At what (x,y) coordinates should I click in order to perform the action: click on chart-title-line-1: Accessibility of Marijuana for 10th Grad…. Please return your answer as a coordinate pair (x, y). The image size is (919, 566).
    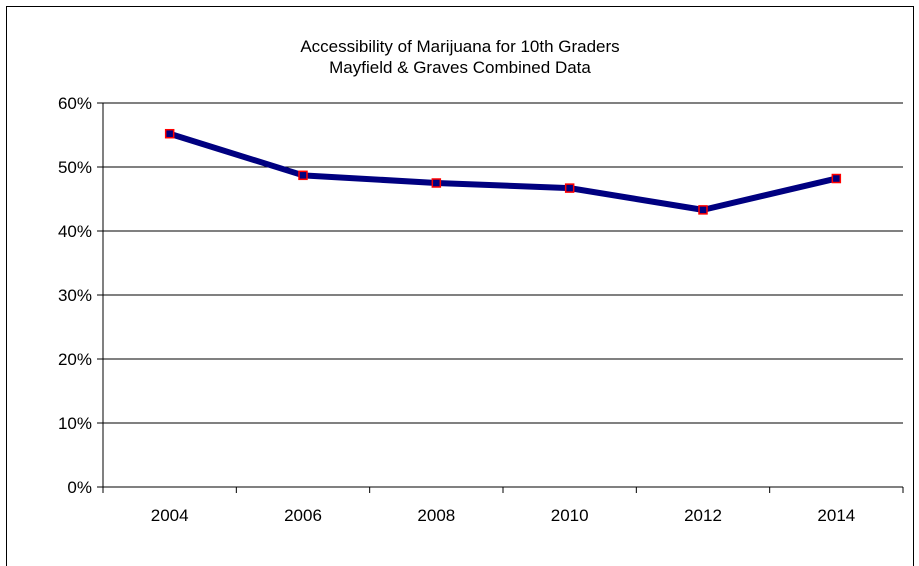
    Looking at the image, I should click on (459, 46).